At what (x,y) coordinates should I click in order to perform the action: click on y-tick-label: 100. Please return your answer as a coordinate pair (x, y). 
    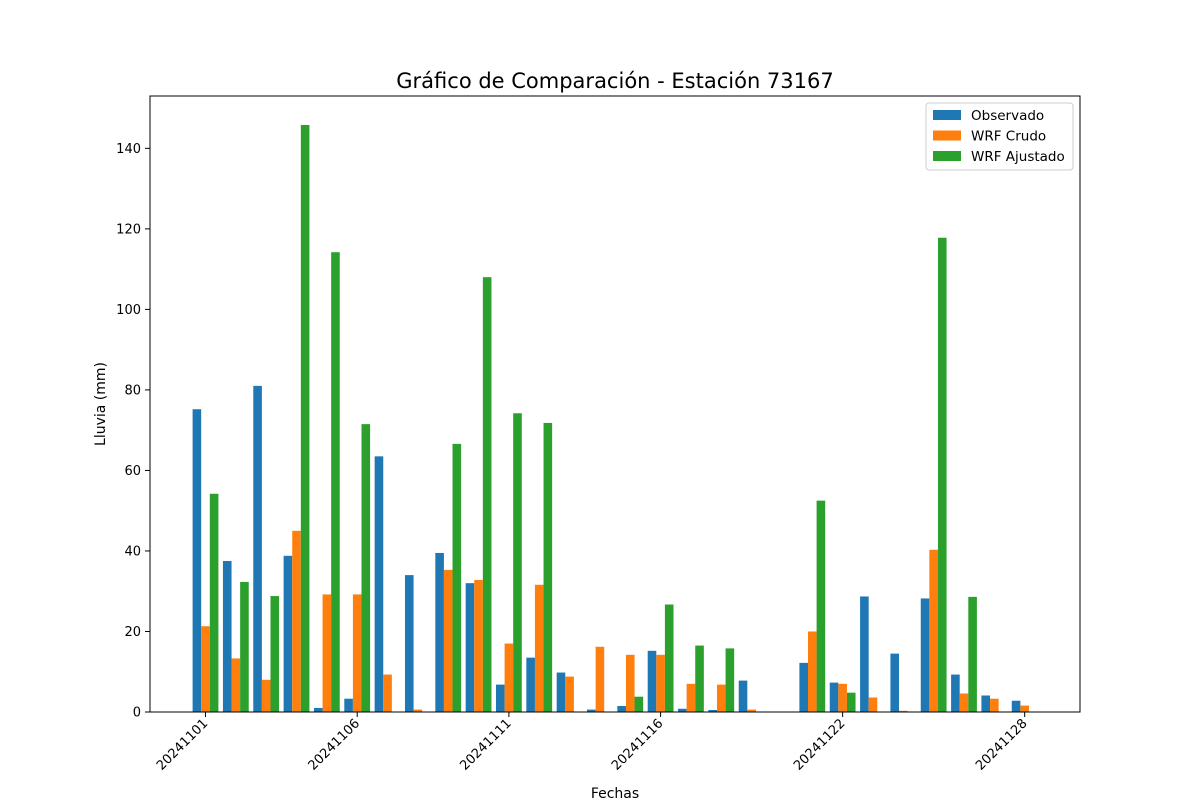
    Looking at the image, I should click on (128, 310).